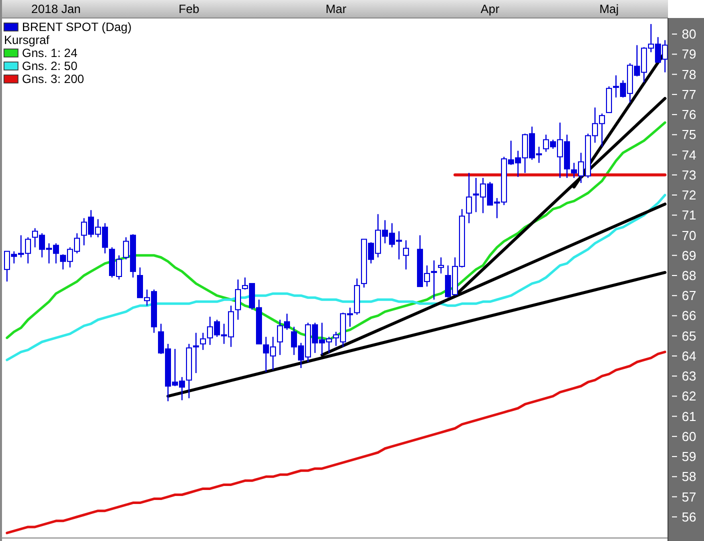  What do you see at coordinates (689, 275) in the screenshot?
I see `y-tick-label: 68` at bounding box center [689, 275].